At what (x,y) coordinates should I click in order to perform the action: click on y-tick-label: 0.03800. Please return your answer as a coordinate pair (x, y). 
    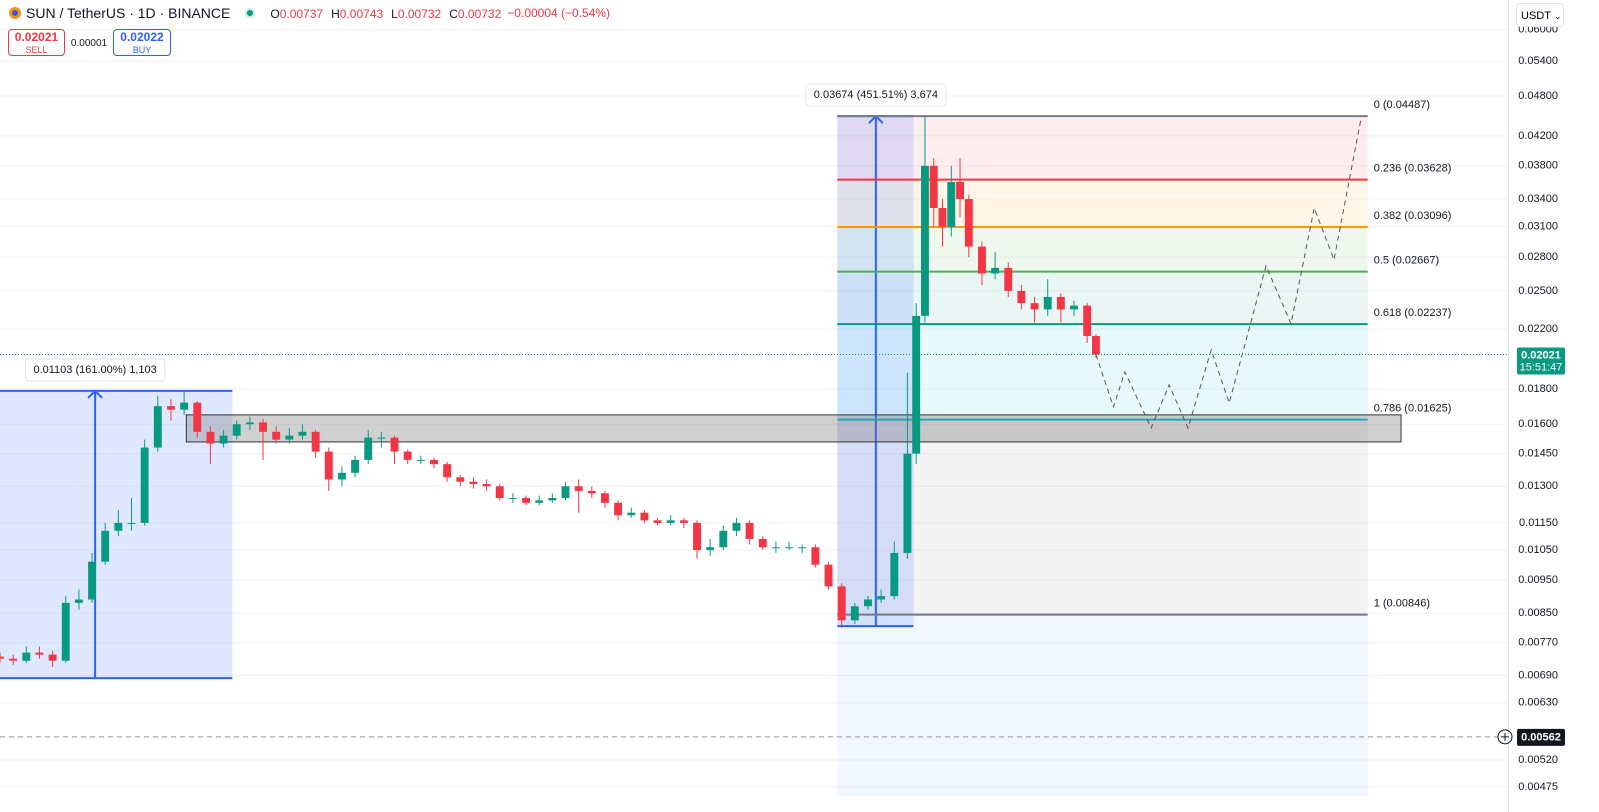
    Looking at the image, I should click on (1538, 166).